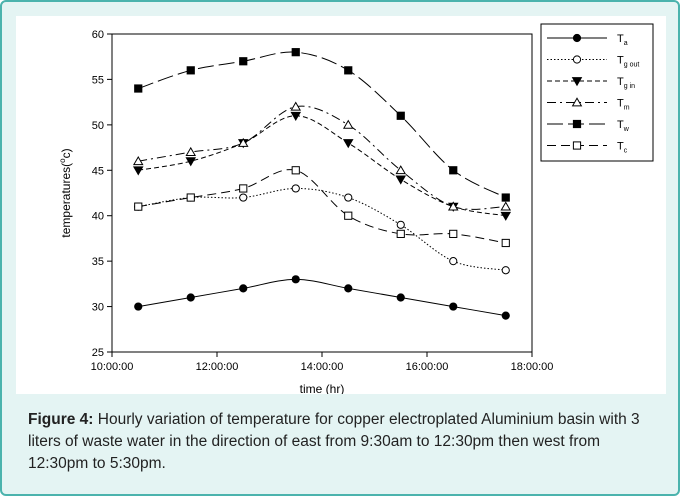  I want to click on series-c, so click(322, 207).